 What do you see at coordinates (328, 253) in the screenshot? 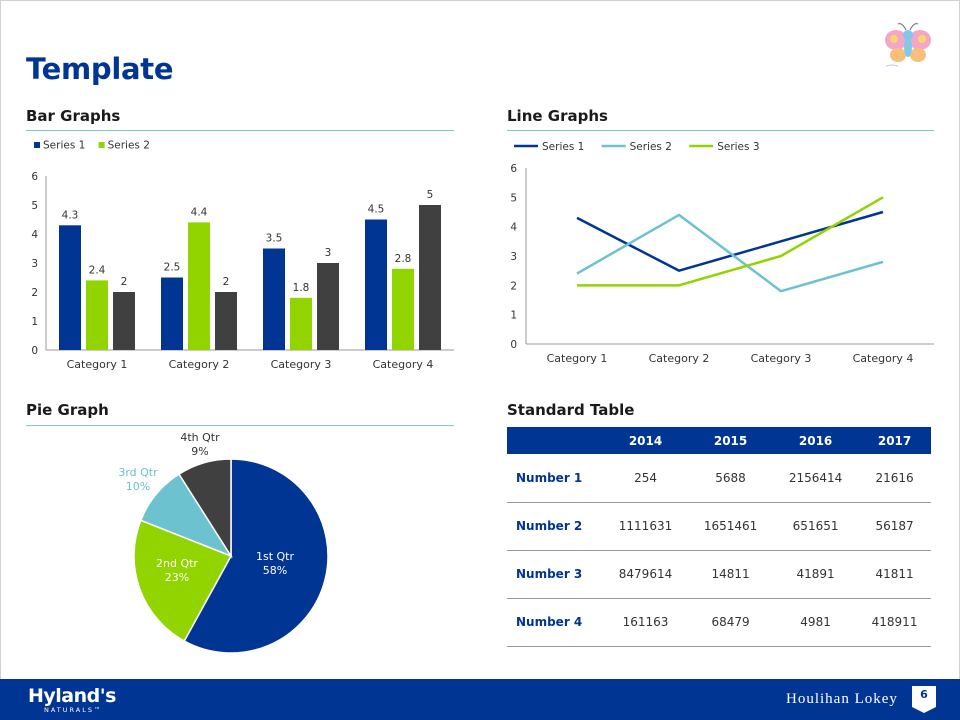
I see `bar-data-label: 3` at bounding box center [328, 253].